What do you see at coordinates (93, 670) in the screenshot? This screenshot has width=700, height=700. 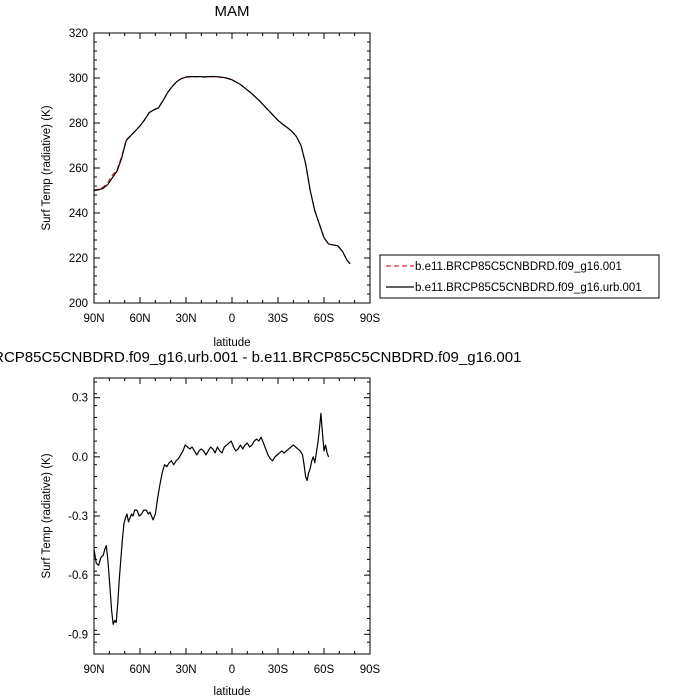 I see `bottom-x-tick-label: 90N` at bounding box center [93, 670].